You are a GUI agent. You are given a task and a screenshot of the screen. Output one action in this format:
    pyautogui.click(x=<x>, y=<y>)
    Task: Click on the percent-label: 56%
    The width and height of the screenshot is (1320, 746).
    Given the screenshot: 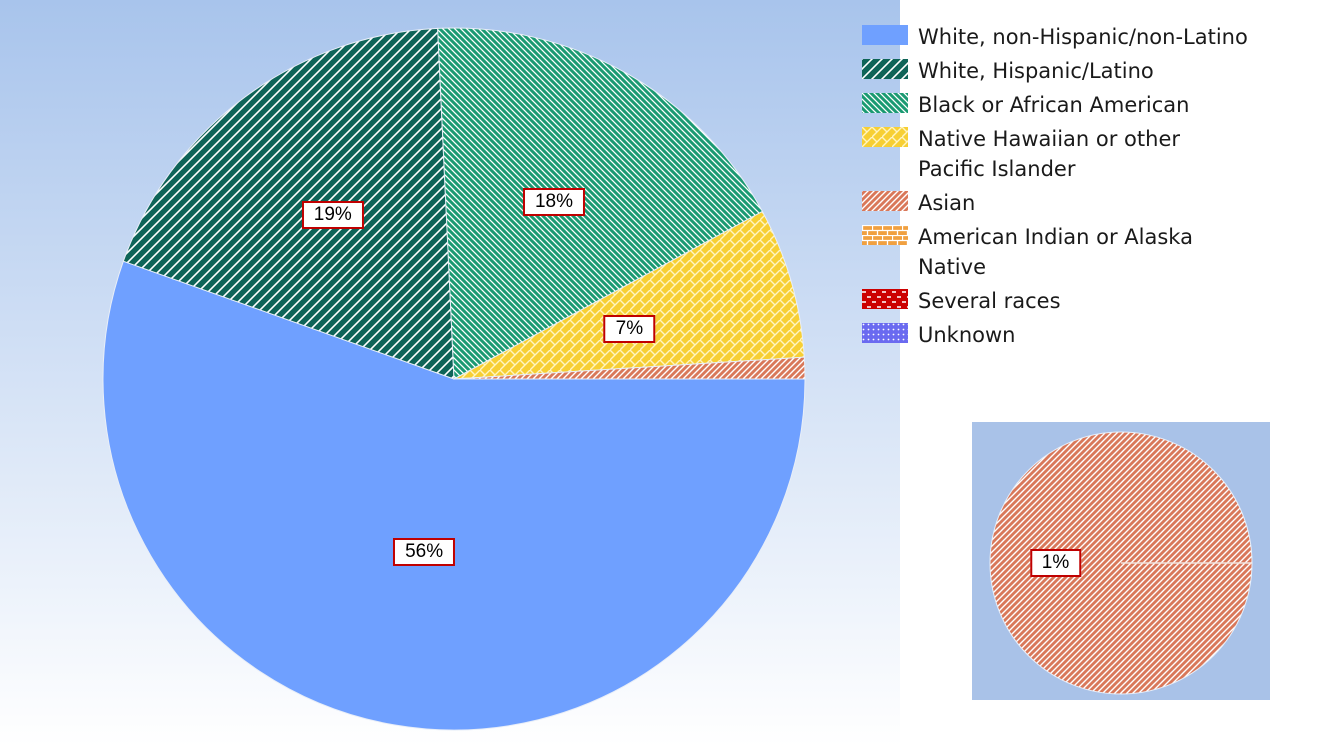 What is the action you would take?
    pyautogui.click(x=424, y=551)
    